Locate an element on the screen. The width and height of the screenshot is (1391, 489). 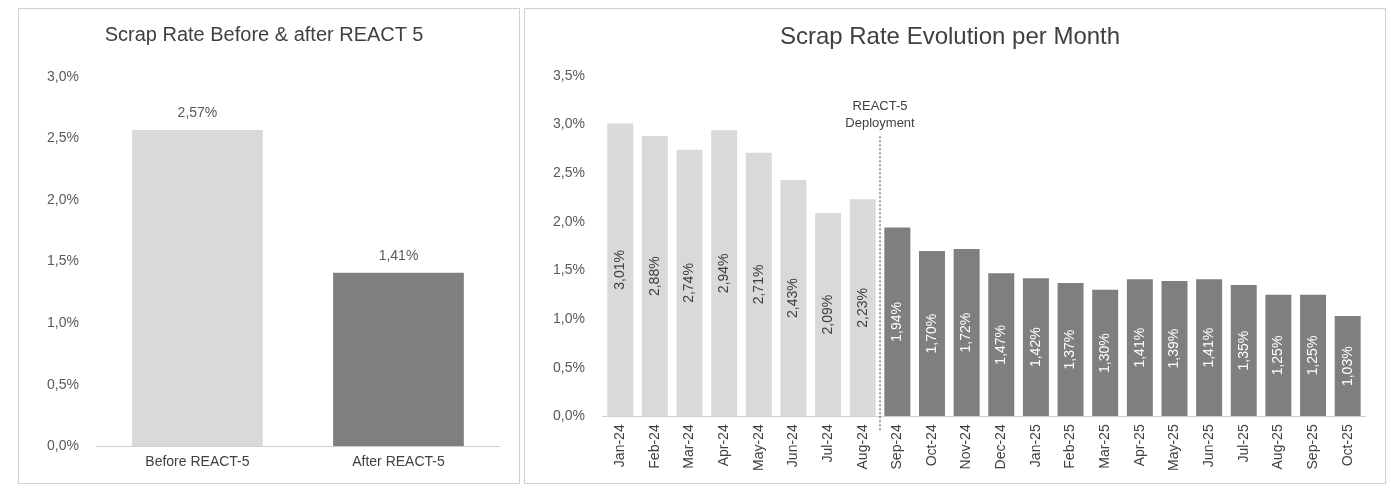
x-tick-label: Sep-25 is located at coordinates (1311, 447).